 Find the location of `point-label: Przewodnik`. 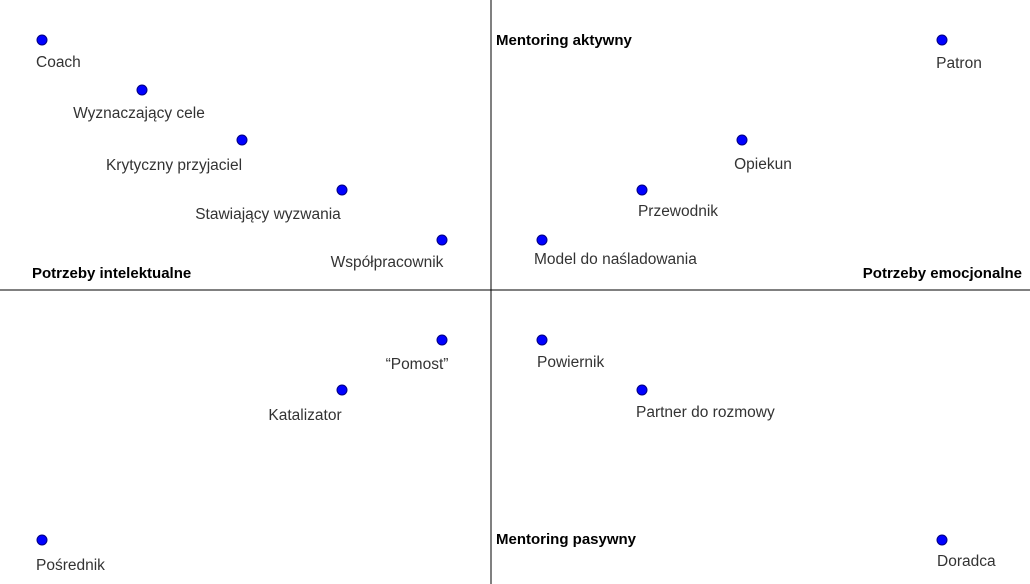

point-label: Przewodnik is located at coordinates (678, 211).